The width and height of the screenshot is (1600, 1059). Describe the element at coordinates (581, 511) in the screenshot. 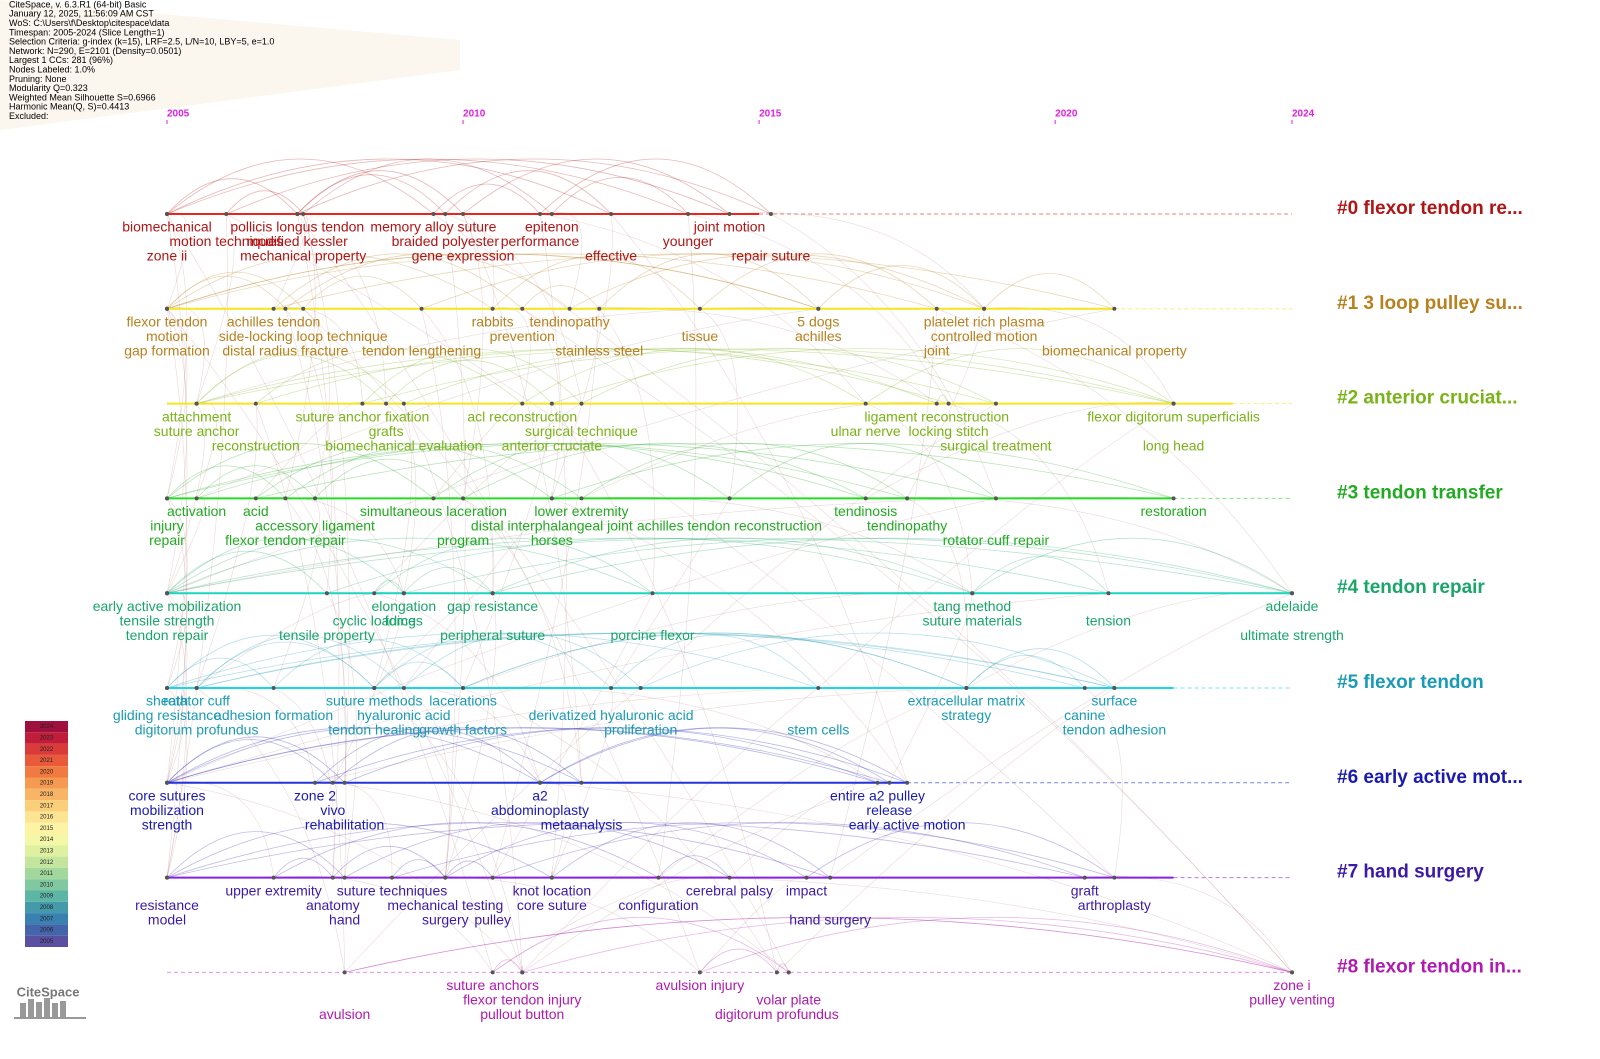

I see `term-label: lower extremity` at that location.